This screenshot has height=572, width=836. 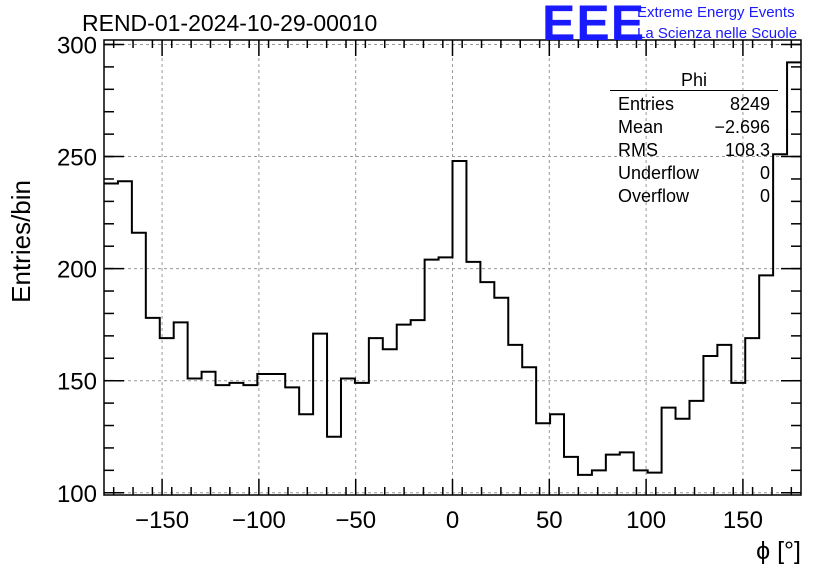 I want to click on stats-row-underflow: Underflow 0, so click(x=694, y=173).